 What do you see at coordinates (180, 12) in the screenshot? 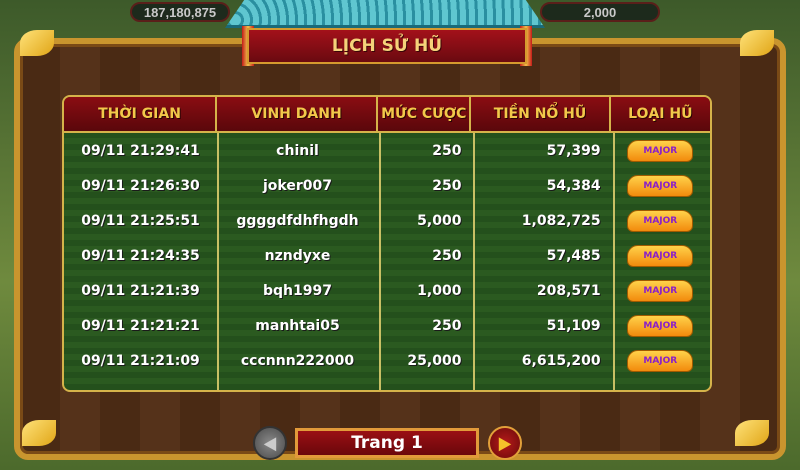
I see `balance-display: 187,180,875` at bounding box center [180, 12].